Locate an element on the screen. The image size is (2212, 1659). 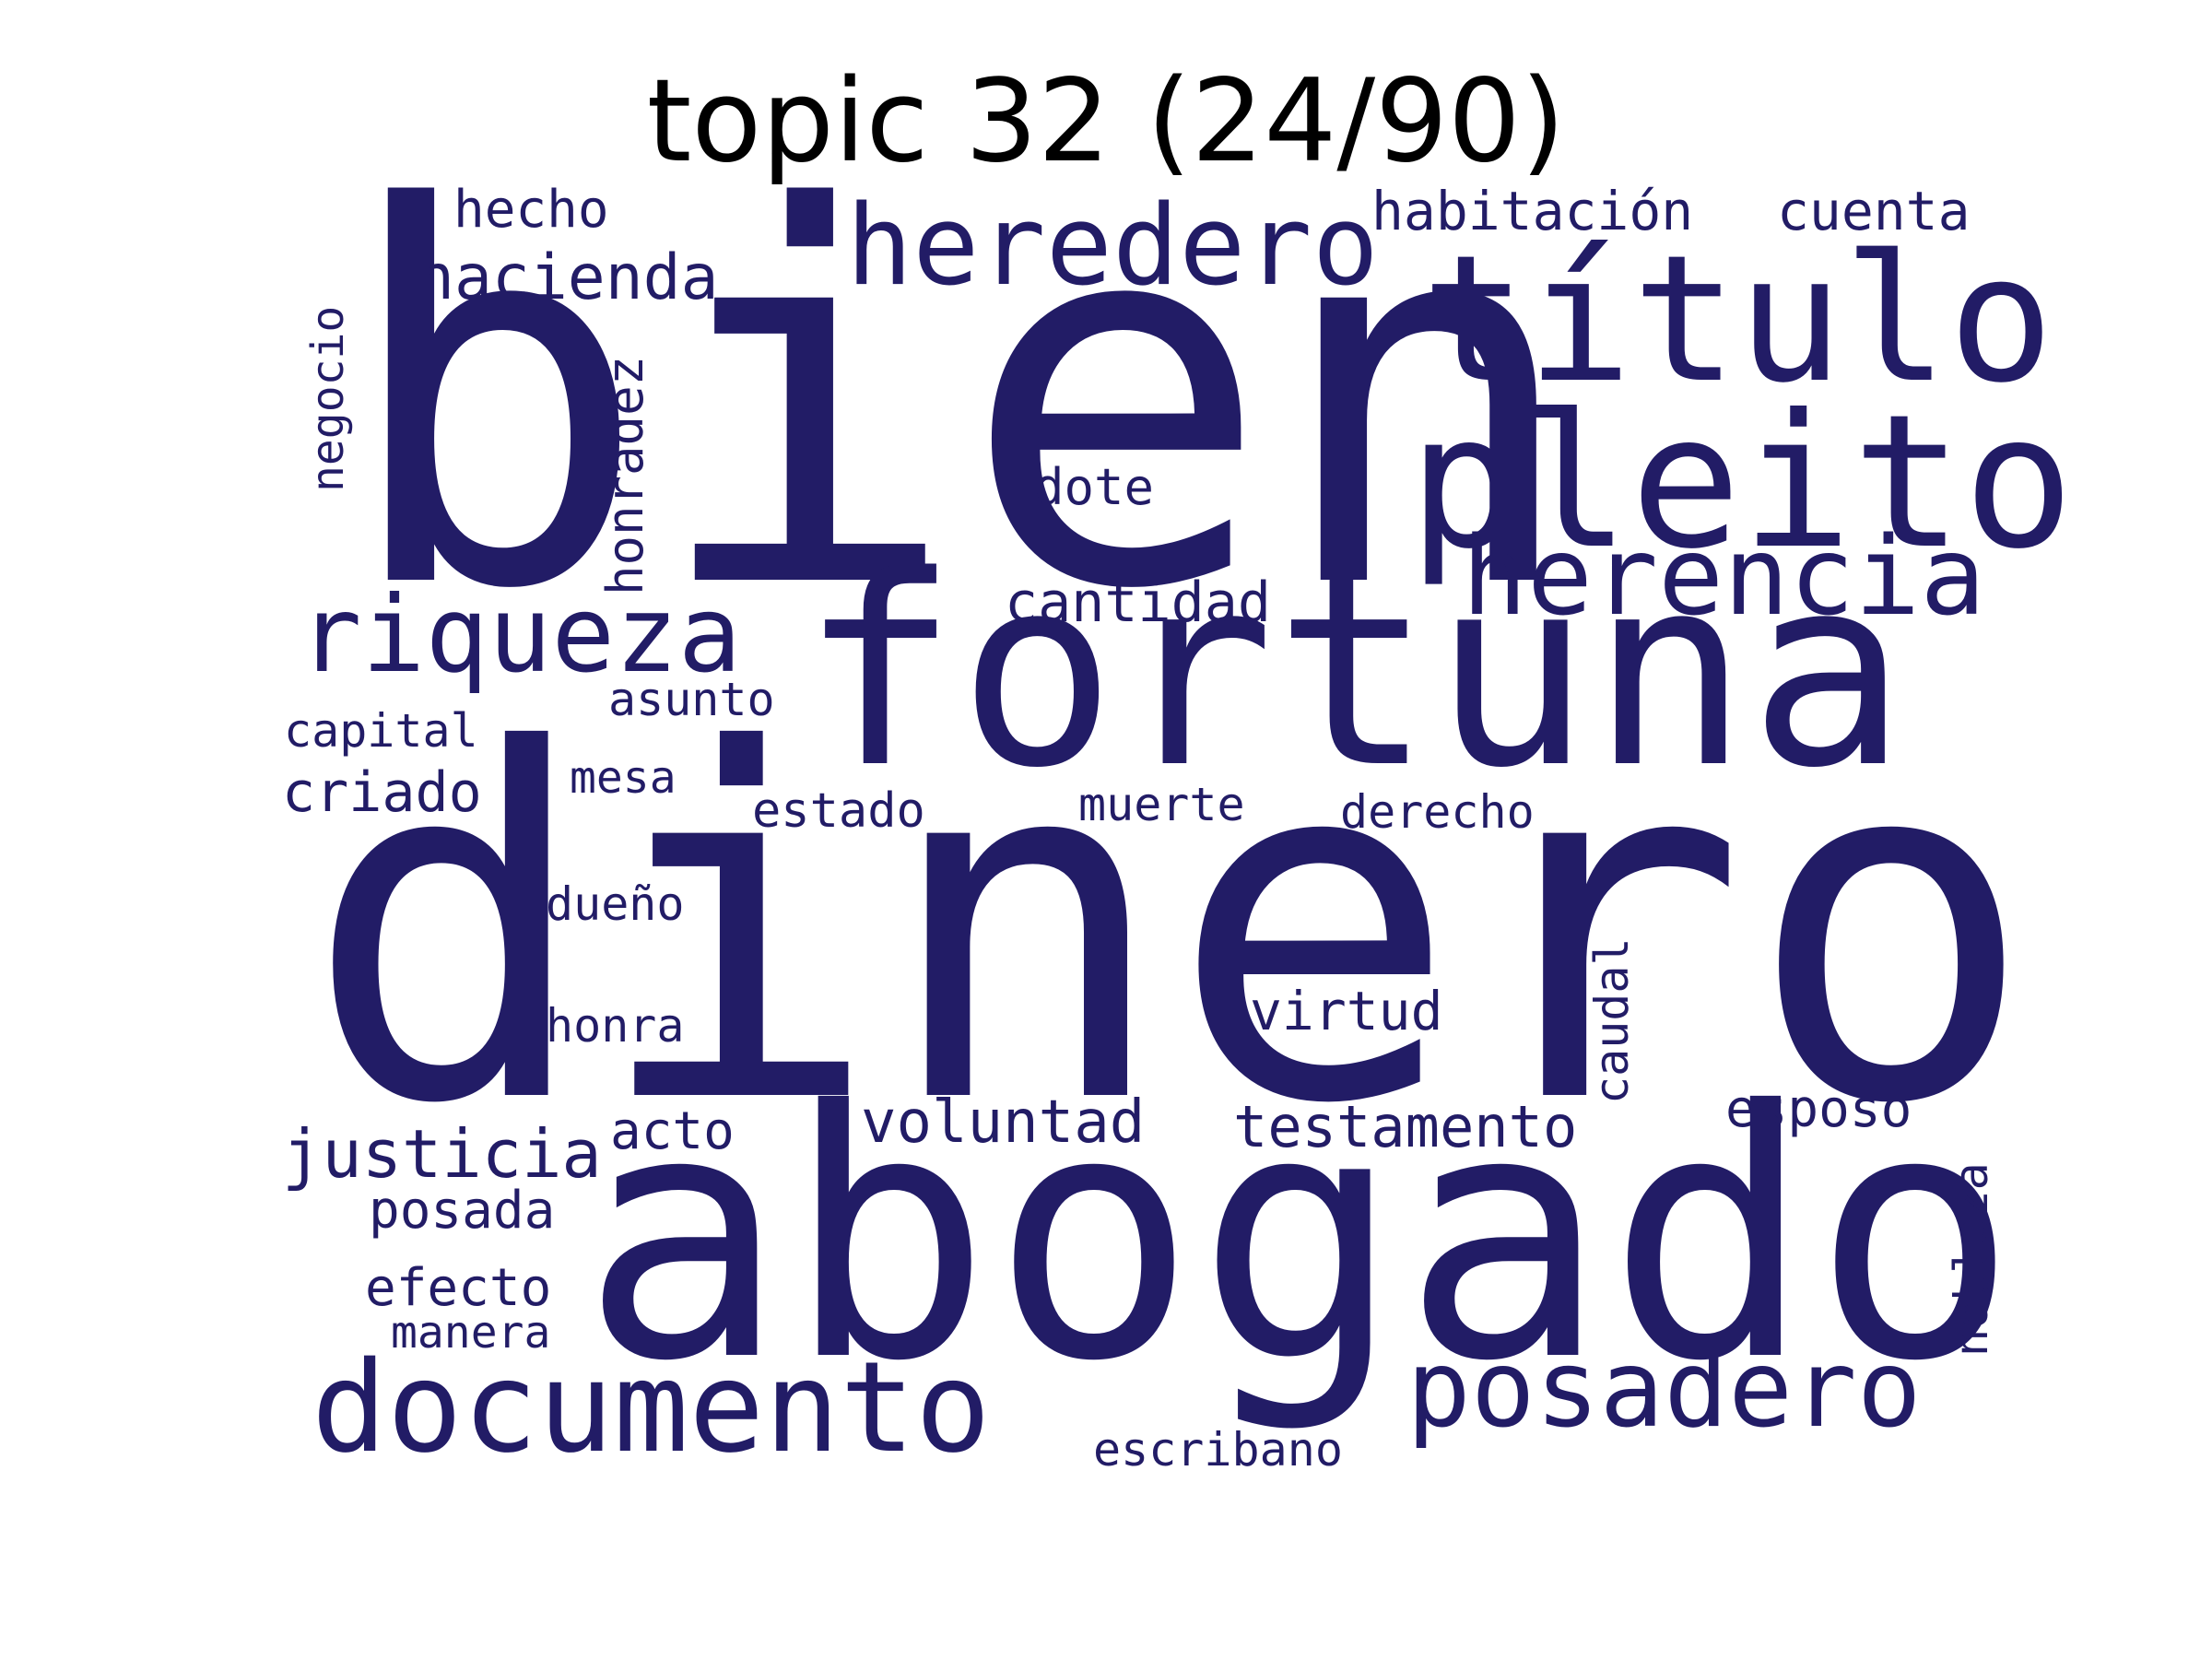
chart-title: topic 32 (24/90) is located at coordinates (1106, 121).